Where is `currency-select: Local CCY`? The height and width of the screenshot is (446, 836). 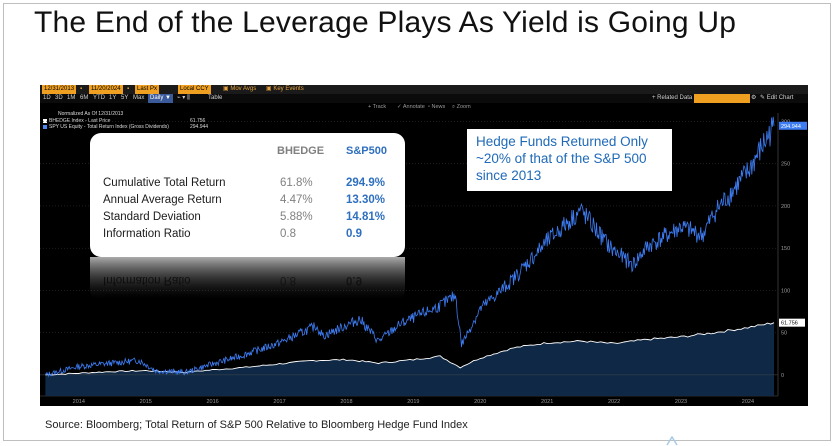
currency-select: Local CCY is located at coordinates (194, 89).